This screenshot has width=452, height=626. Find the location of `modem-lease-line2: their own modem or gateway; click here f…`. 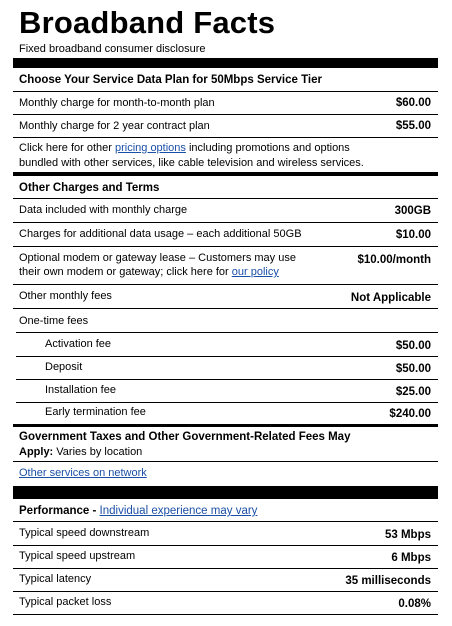

modem-lease-line2: their own modem or gateway; click here f… is located at coordinates (149, 272).